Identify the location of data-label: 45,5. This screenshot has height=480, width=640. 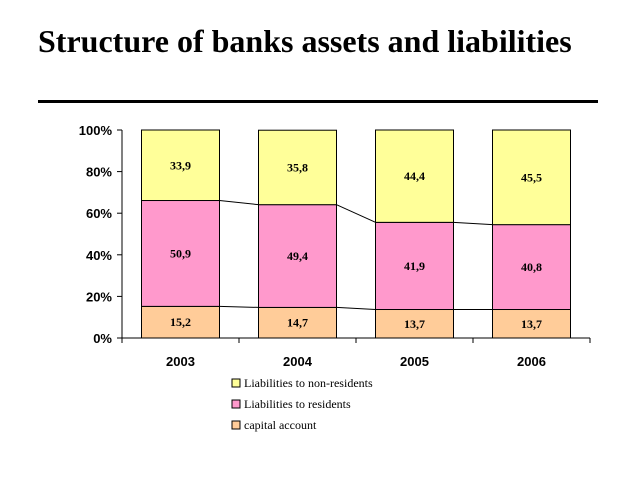
(531, 177).